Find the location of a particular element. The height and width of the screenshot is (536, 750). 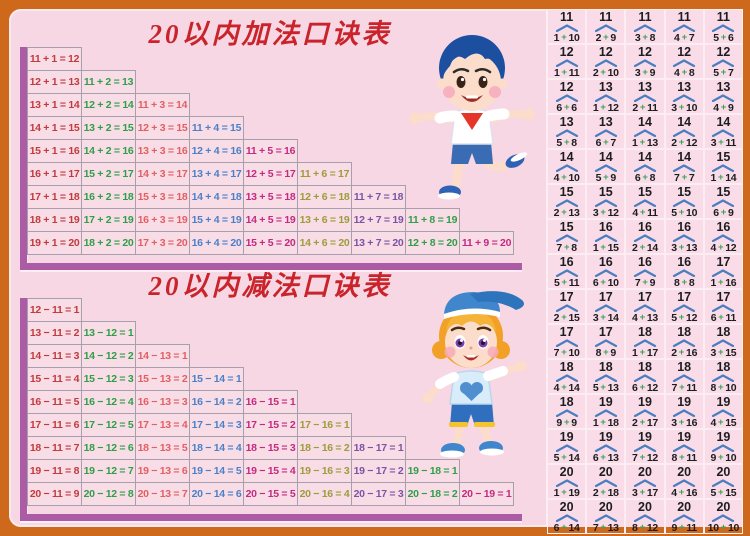

bond-right-addend: 18 is located at coordinates (613, 492).